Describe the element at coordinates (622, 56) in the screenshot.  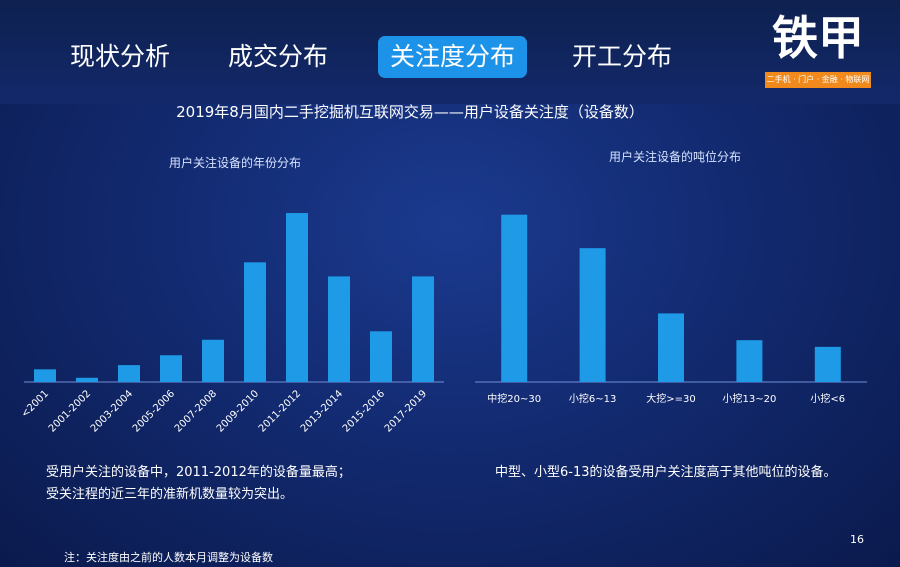
I see `tab-operation-distribution: 开工分布` at that location.